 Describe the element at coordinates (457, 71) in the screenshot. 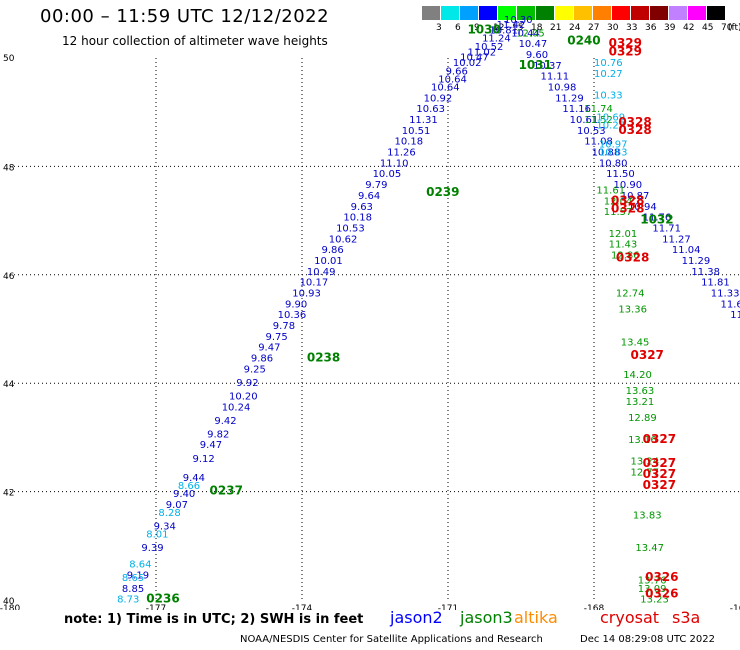

I see `wave-height-value: 9.66` at that location.